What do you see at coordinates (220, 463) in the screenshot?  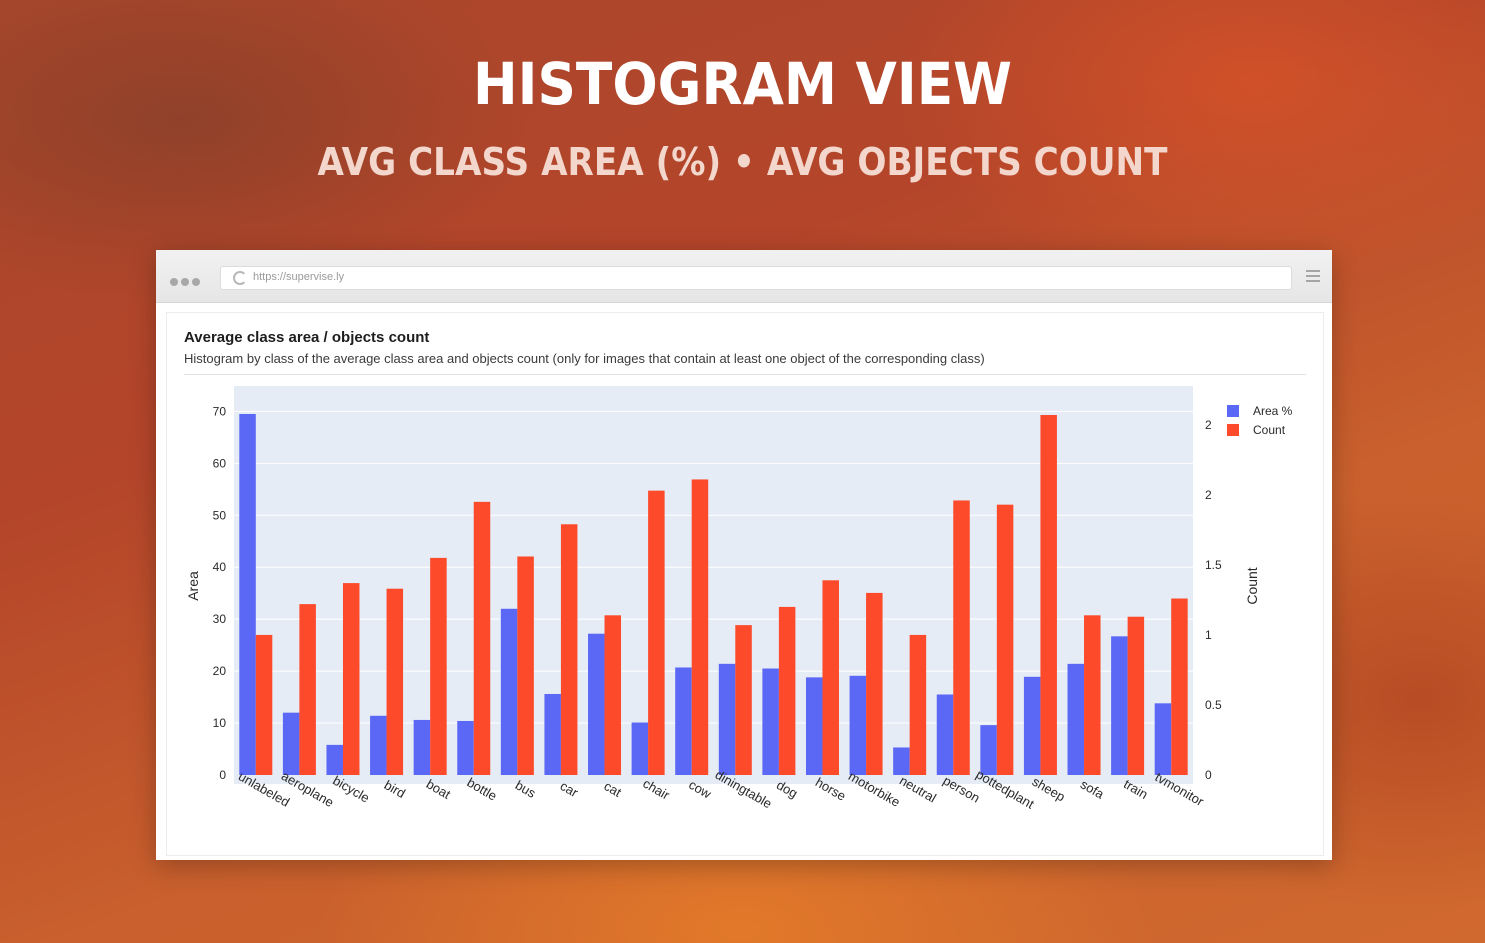 I see `y-tick-label: 60` at bounding box center [220, 463].